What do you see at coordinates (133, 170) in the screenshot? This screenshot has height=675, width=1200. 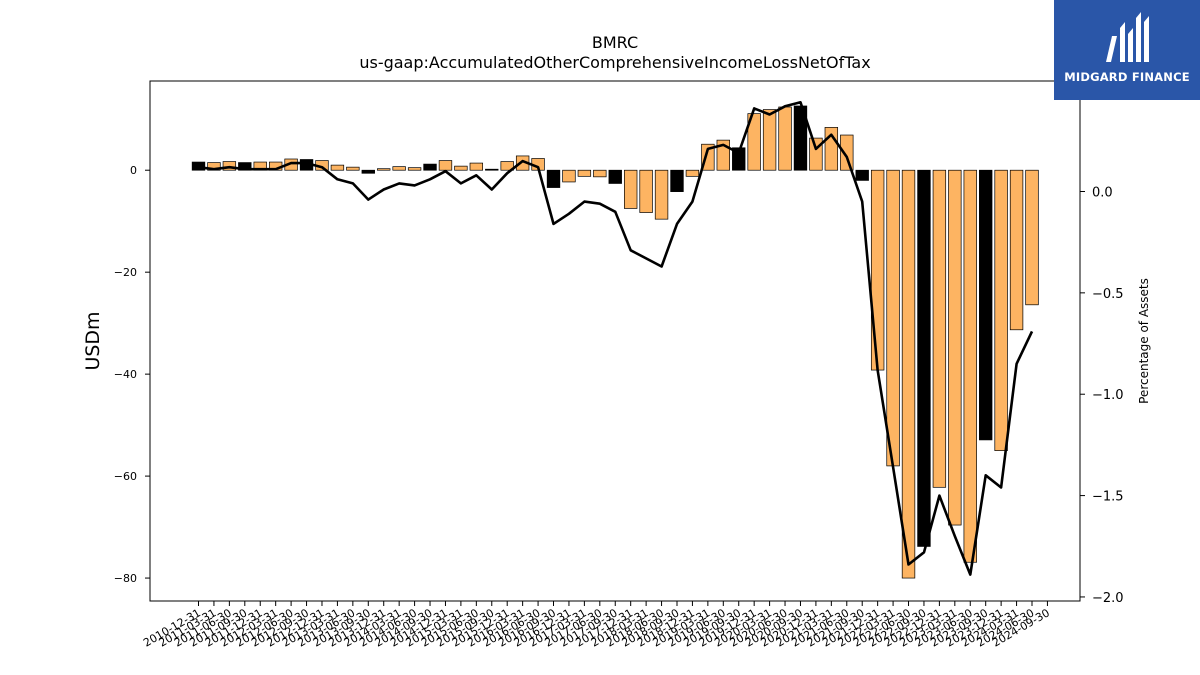 I see `y-tick-label: 0` at bounding box center [133, 170].